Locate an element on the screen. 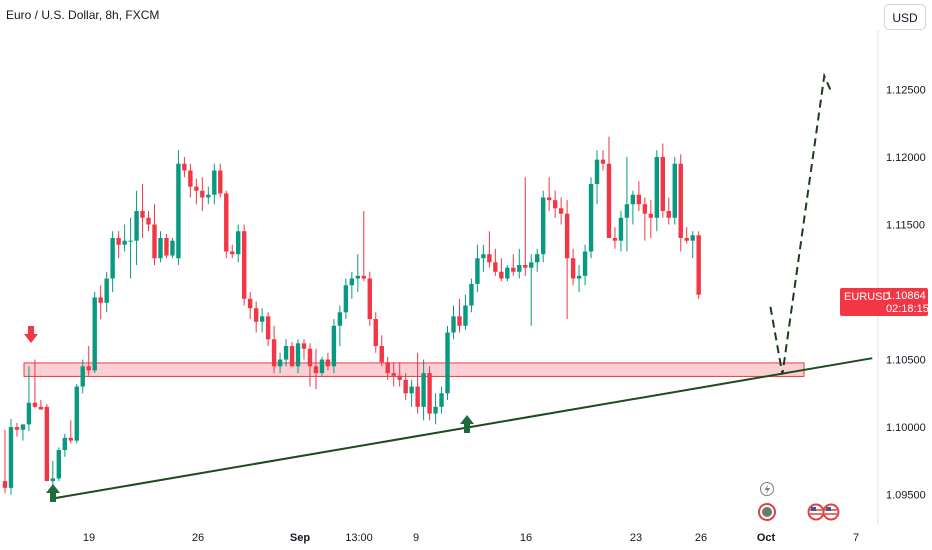  currency-button: USD is located at coordinates (905, 17).